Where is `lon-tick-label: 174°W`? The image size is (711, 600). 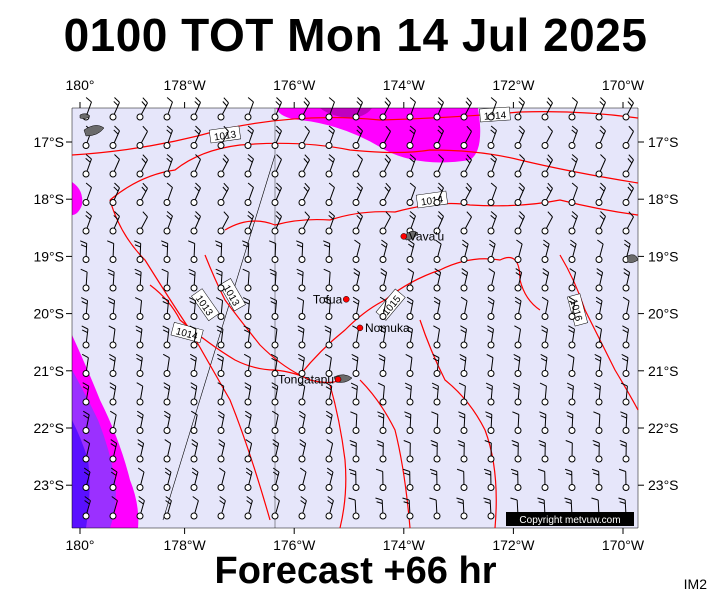
lon-tick-label: 174°W is located at coordinates (404, 85).